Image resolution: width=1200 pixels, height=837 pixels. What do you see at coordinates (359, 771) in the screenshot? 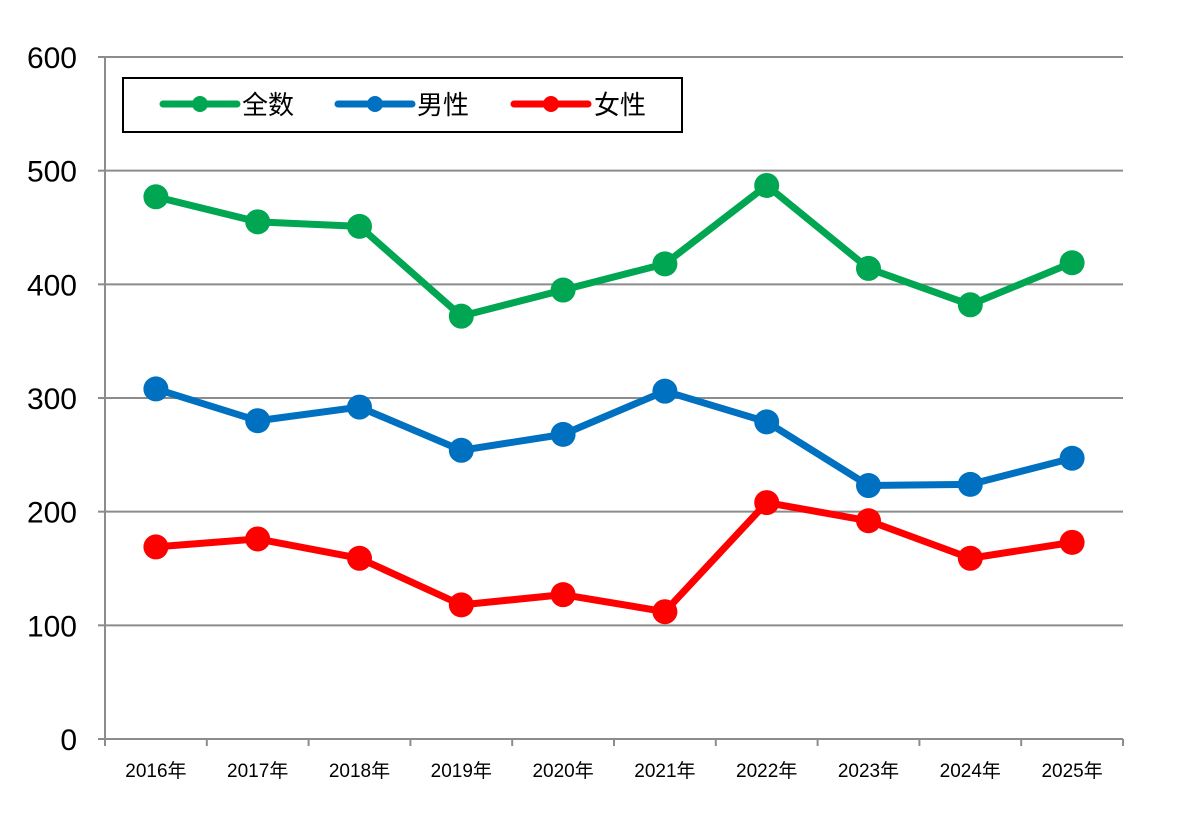
I see `x-tick-label: 2018年` at bounding box center [359, 771].